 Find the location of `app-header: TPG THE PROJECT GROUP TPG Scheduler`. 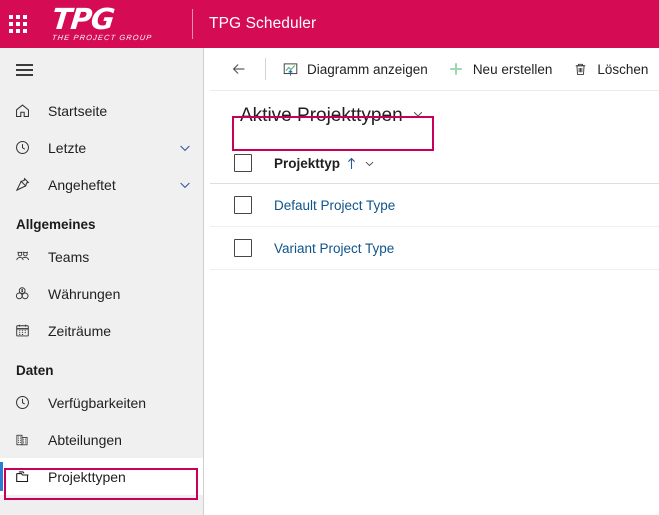

app-header: TPG THE PROJECT GROUP TPG Scheduler is located at coordinates (329, 24).